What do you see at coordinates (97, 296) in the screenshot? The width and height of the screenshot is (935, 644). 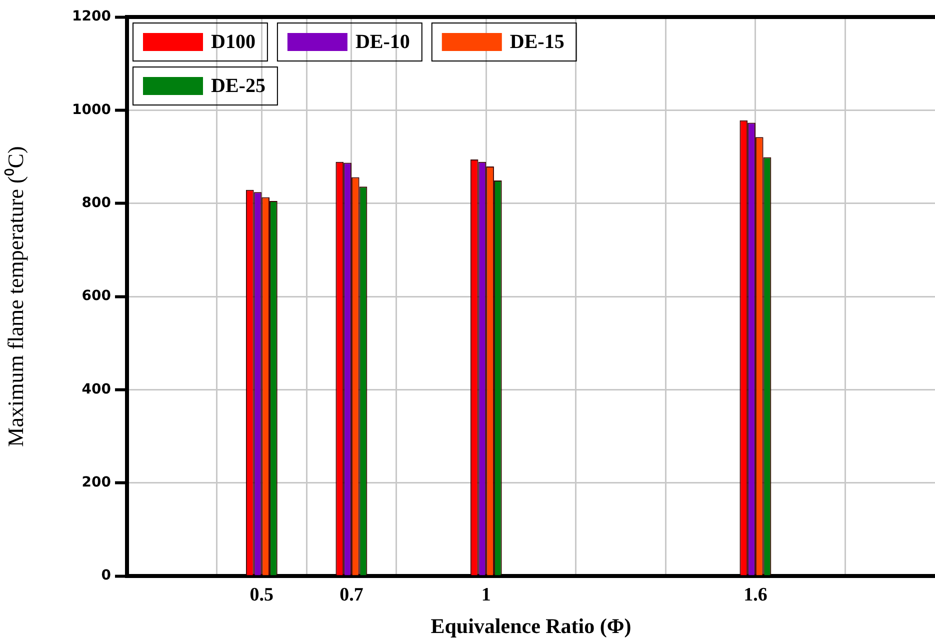 I see `y-tick-label: 600` at bounding box center [97, 296].